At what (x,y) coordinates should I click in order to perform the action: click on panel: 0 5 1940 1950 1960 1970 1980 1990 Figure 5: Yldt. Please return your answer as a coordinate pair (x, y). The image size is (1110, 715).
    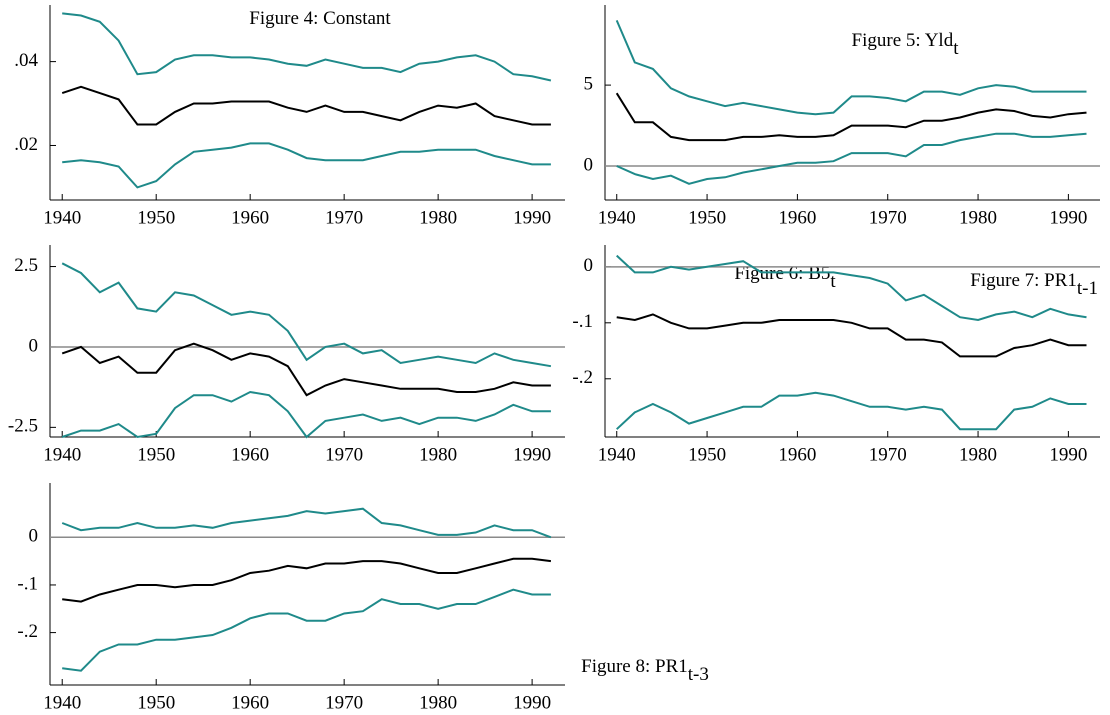
    Looking at the image, I should click on (842, 116).